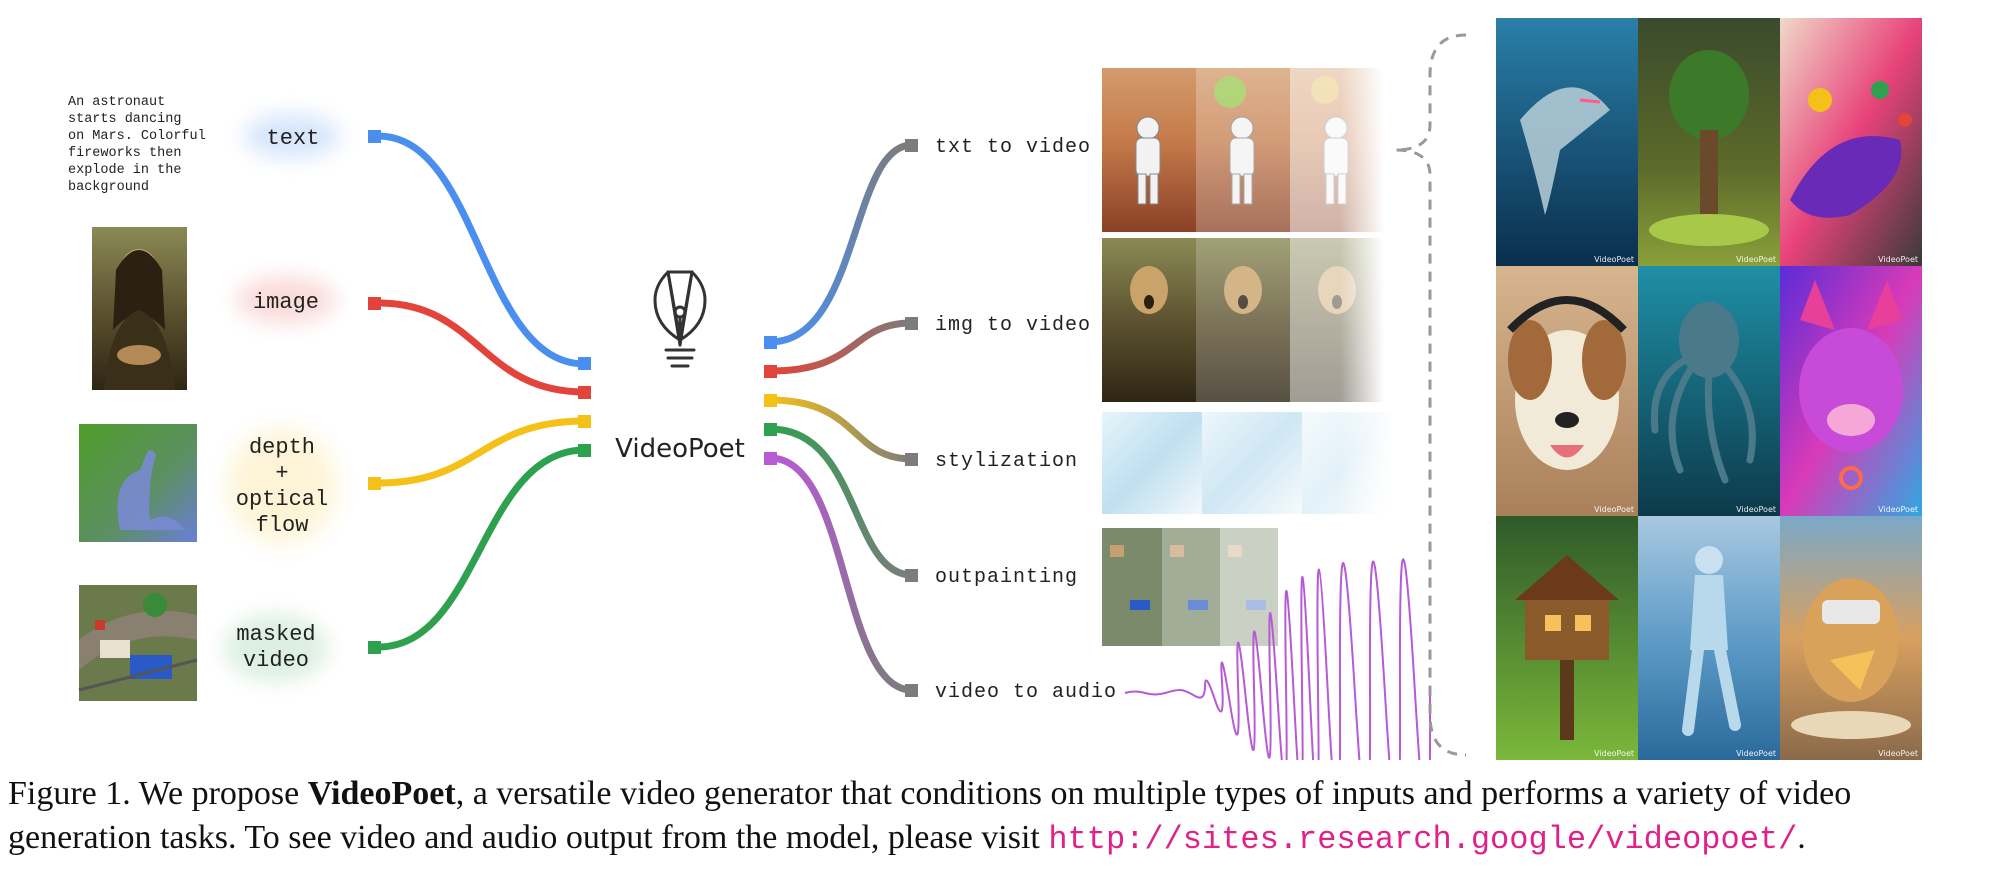 This screenshot has width=2001, height=873. Describe the element at coordinates (116, 102) in the screenshot. I see `prompt-line: An astronaut` at that location.